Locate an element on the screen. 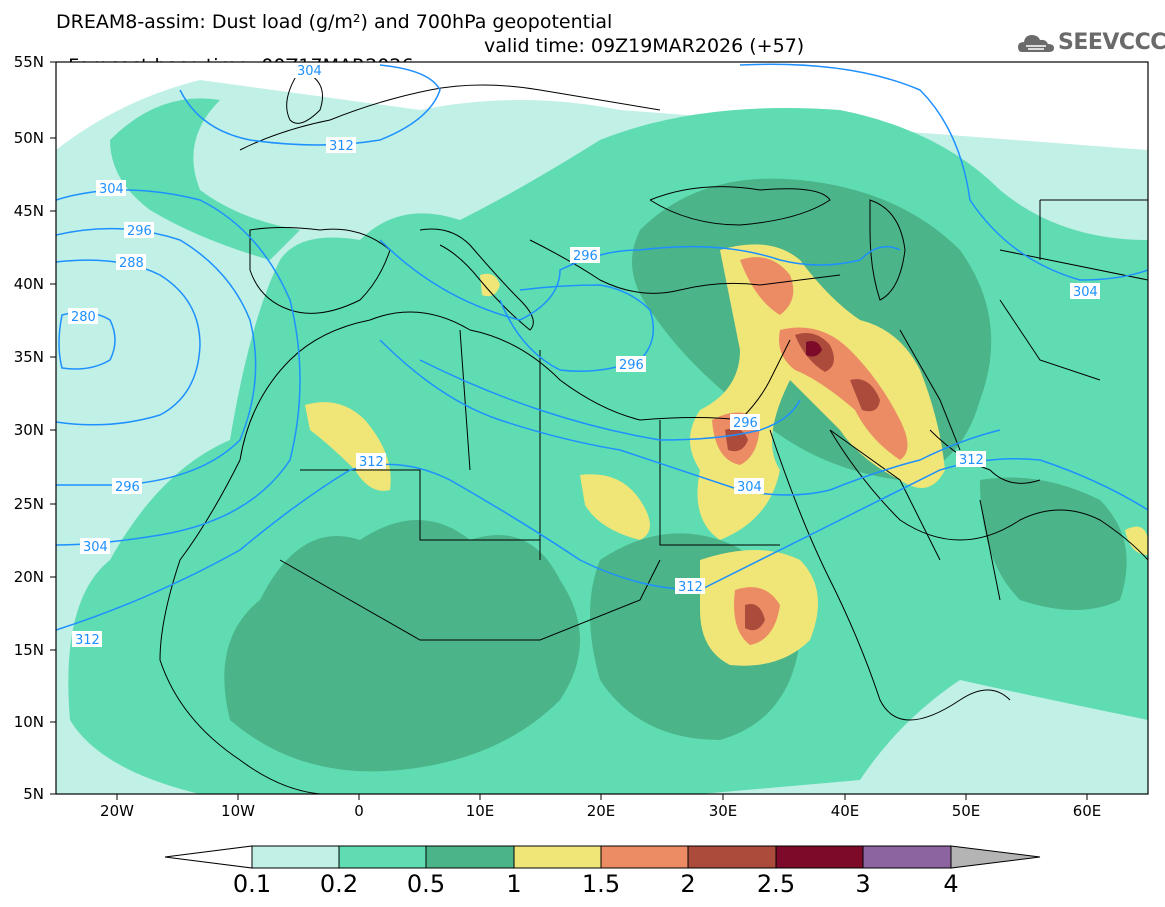 This screenshot has width=1165, height=907. dust-band-1.5-a is located at coordinates (767, 286).